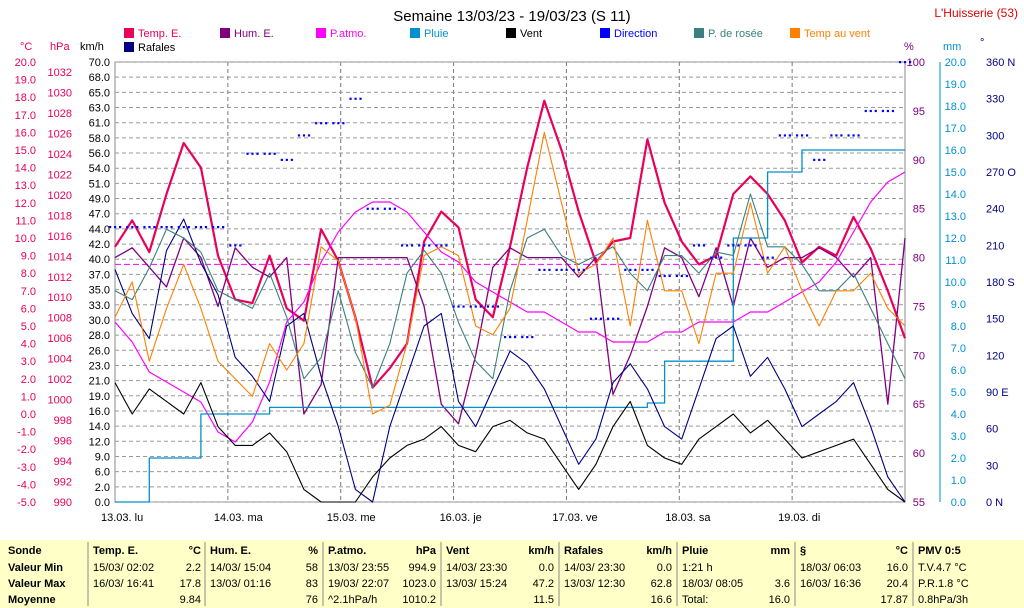 Image resolution: width=1024 pixels, height=608 pixels. Describe the element at coordinates (60, 196) in the screenshot. I see `hpa-tick-label: 1020` at that location.